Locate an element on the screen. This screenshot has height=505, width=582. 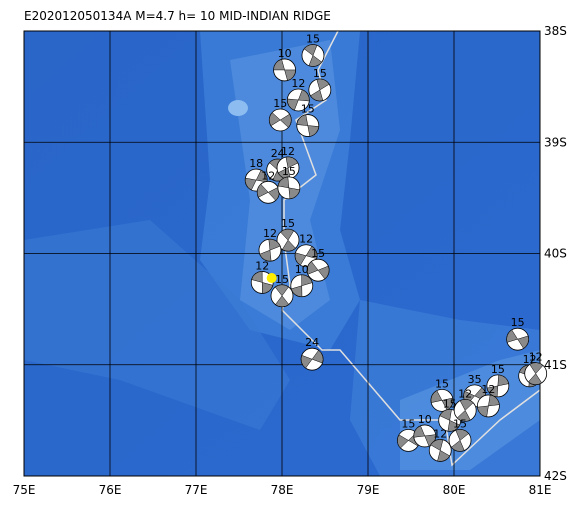
lat-tick-label: 40S is located at coordinates (555, 254).